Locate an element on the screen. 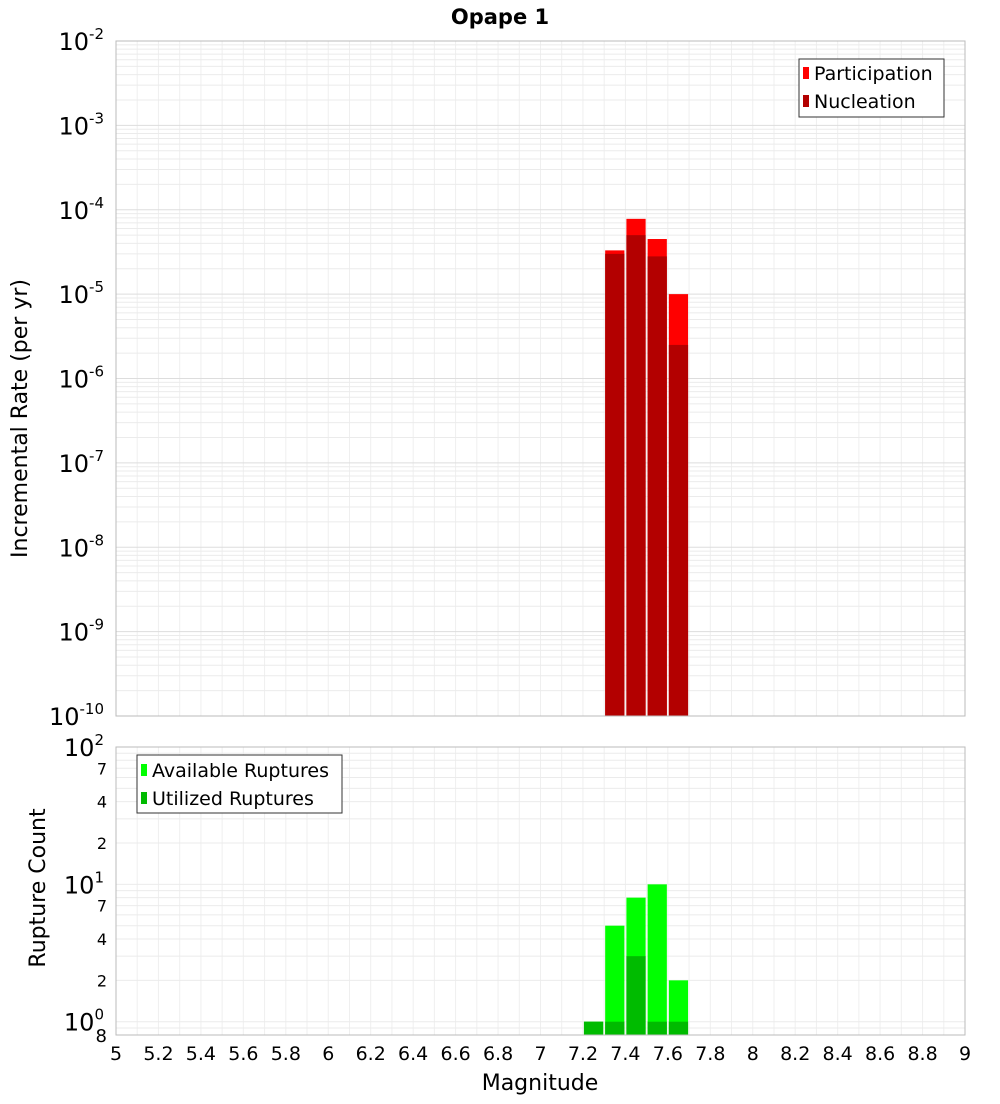 The height and width of the screenshot is (1104, 1000). chart-title: Opape 1 is located at coordinates (500, 17).